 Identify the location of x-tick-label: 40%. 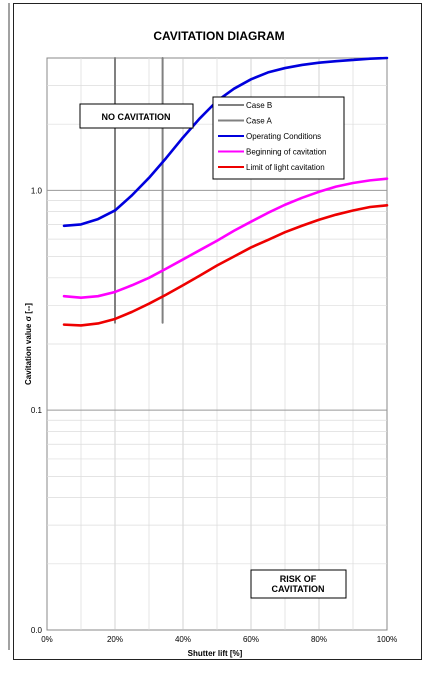
(183, 639).